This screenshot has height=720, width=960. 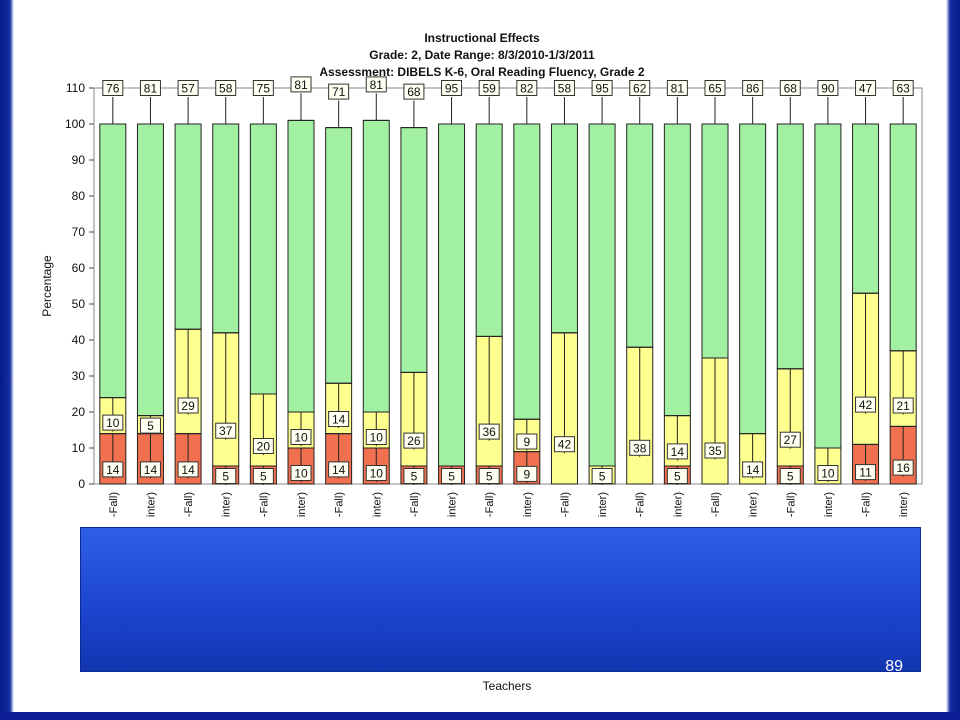 I want to click on y-tick-label: 40, so click(x=79, y=340).